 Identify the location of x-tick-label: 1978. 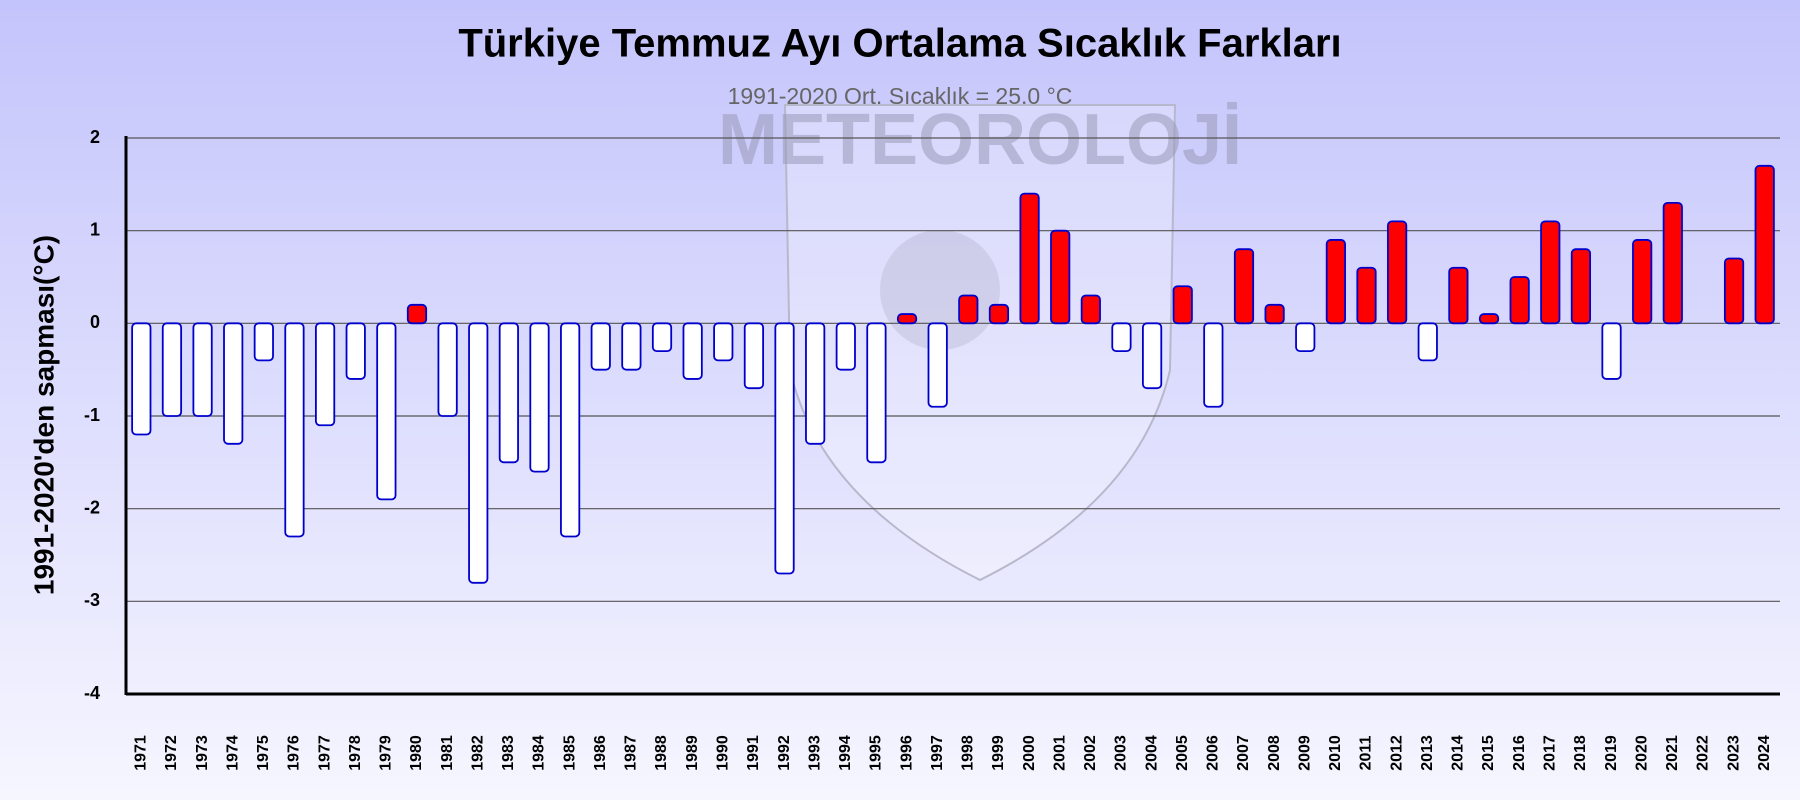
(355, 753).